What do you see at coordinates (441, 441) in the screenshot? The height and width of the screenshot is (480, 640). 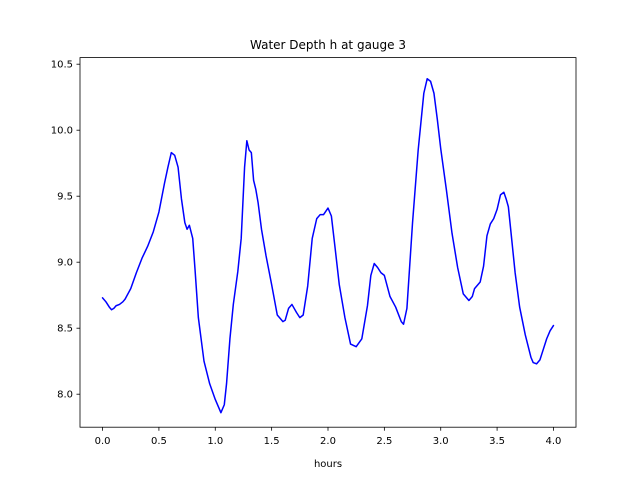 I see `x-tick-label: 3.0` at bounding box center [441, 441].